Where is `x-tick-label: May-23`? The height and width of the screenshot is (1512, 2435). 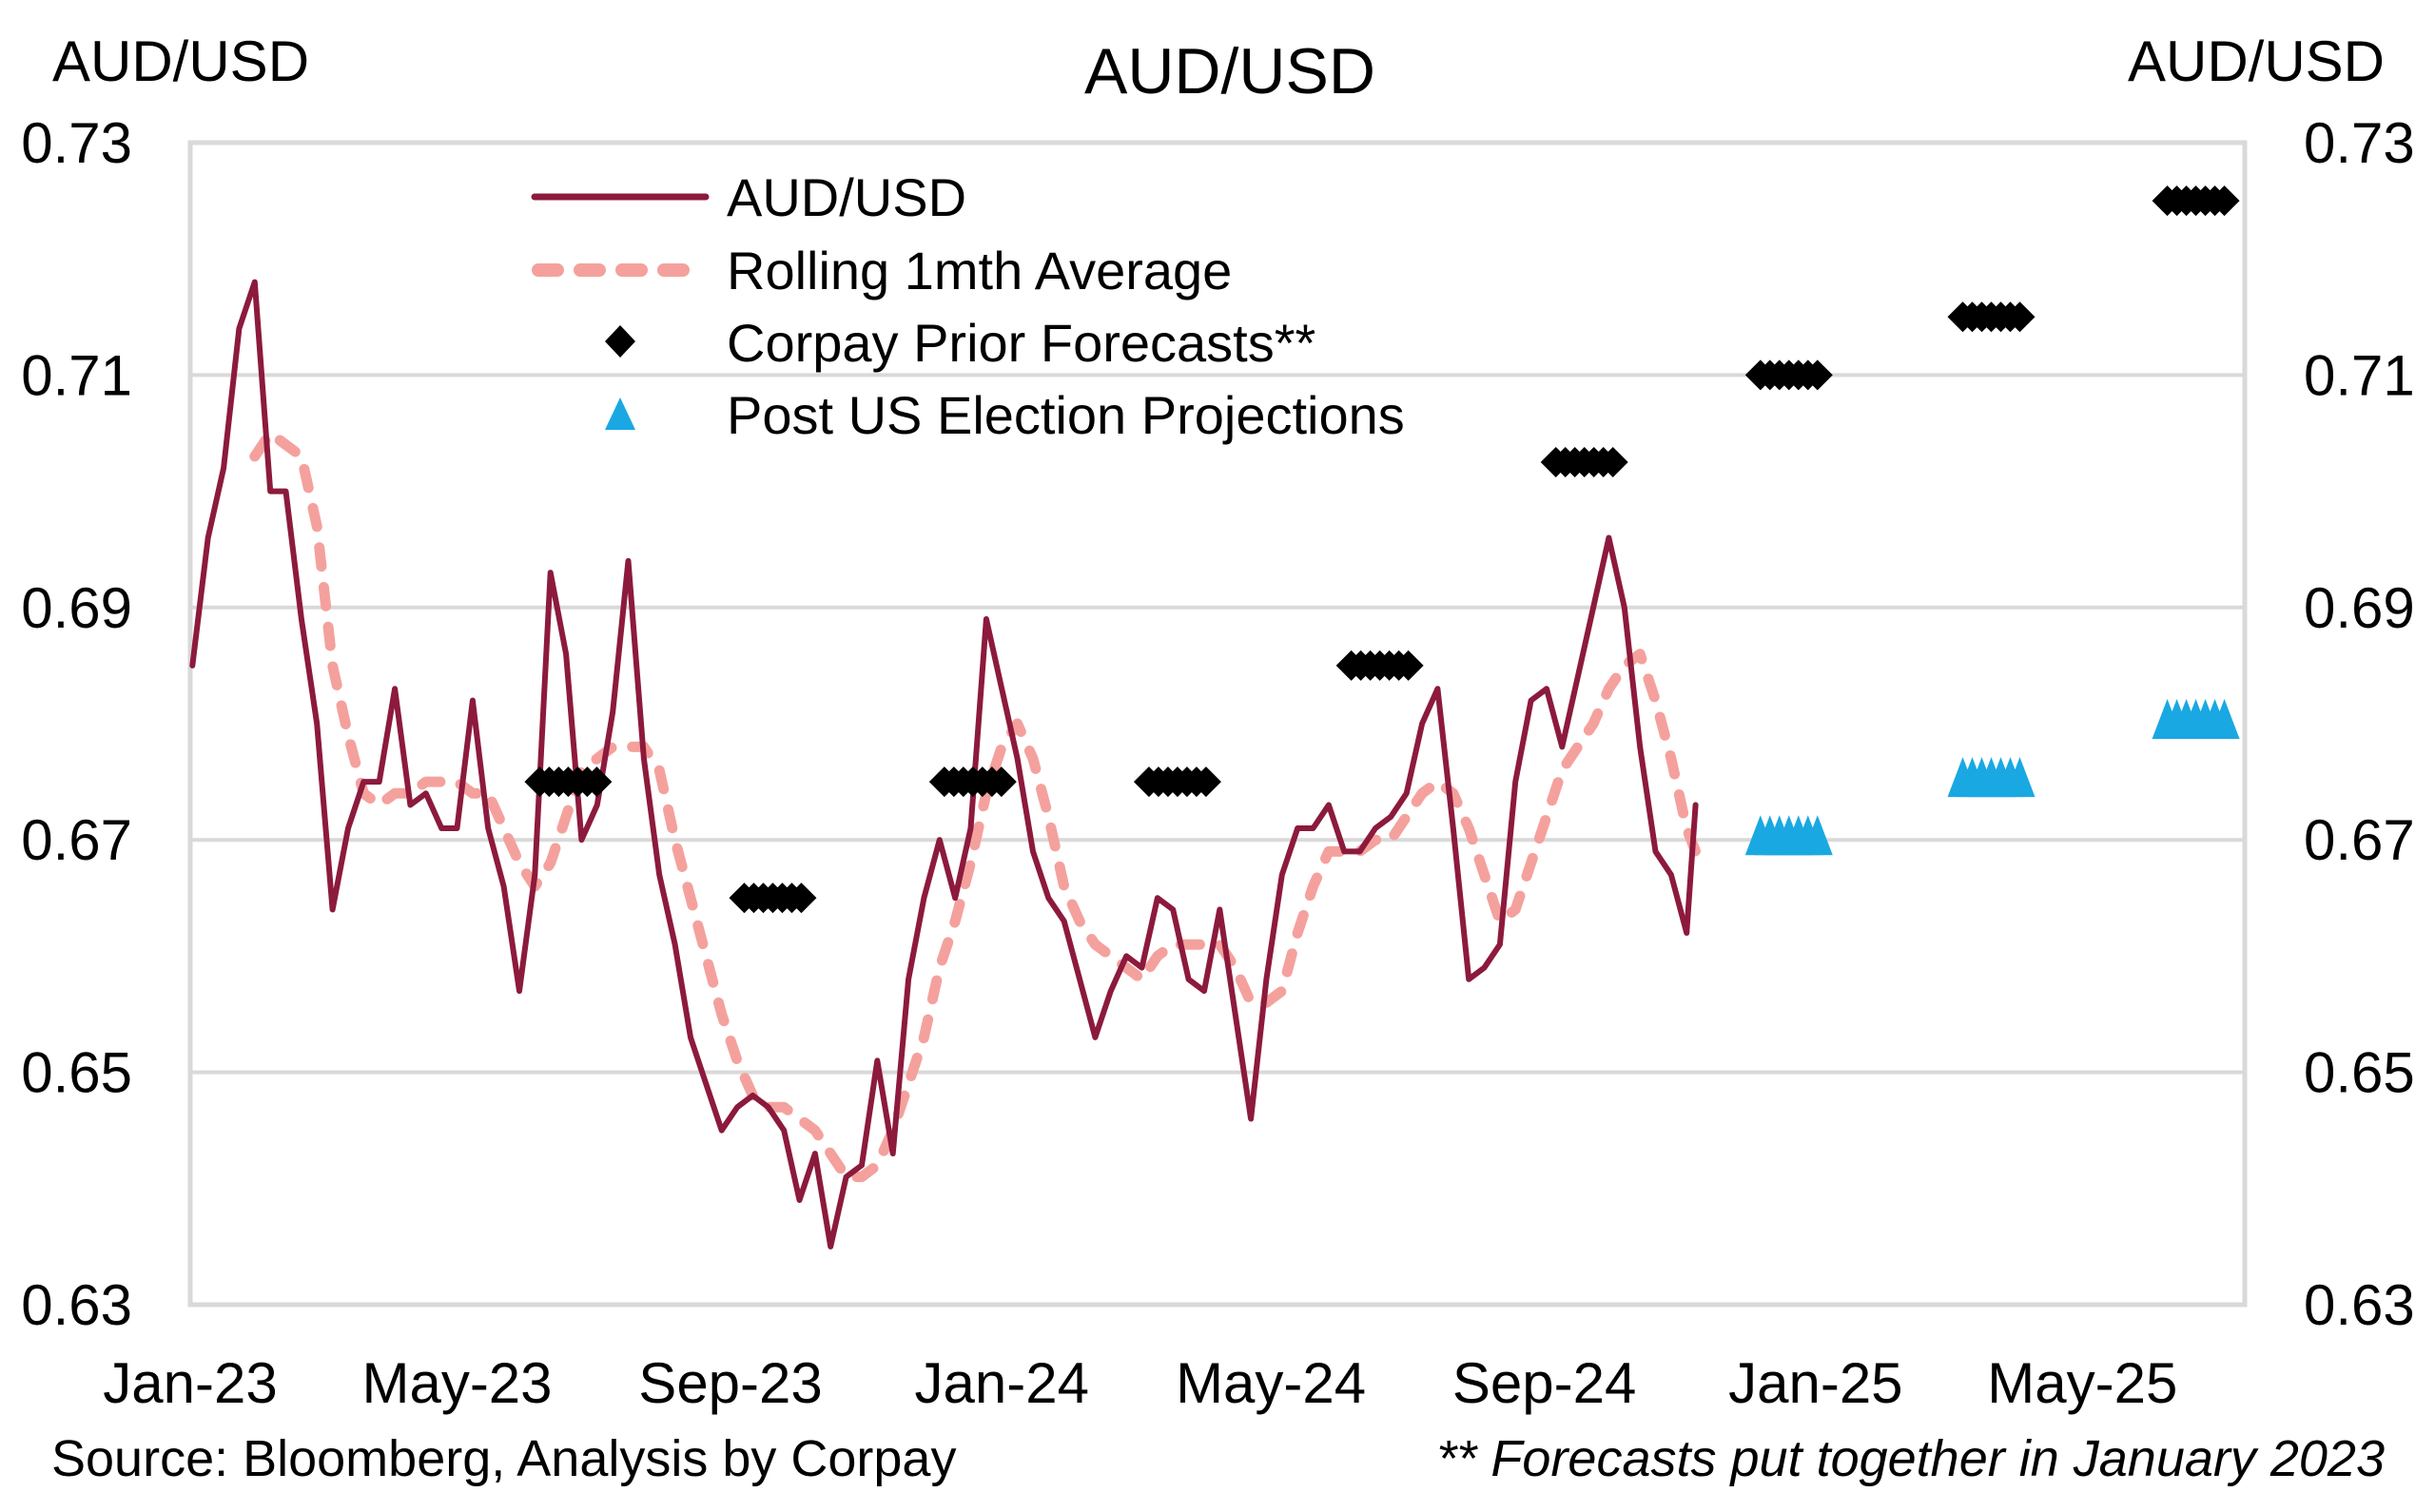
x-tick-label: May-23 is located at coordinates (456, 1383).